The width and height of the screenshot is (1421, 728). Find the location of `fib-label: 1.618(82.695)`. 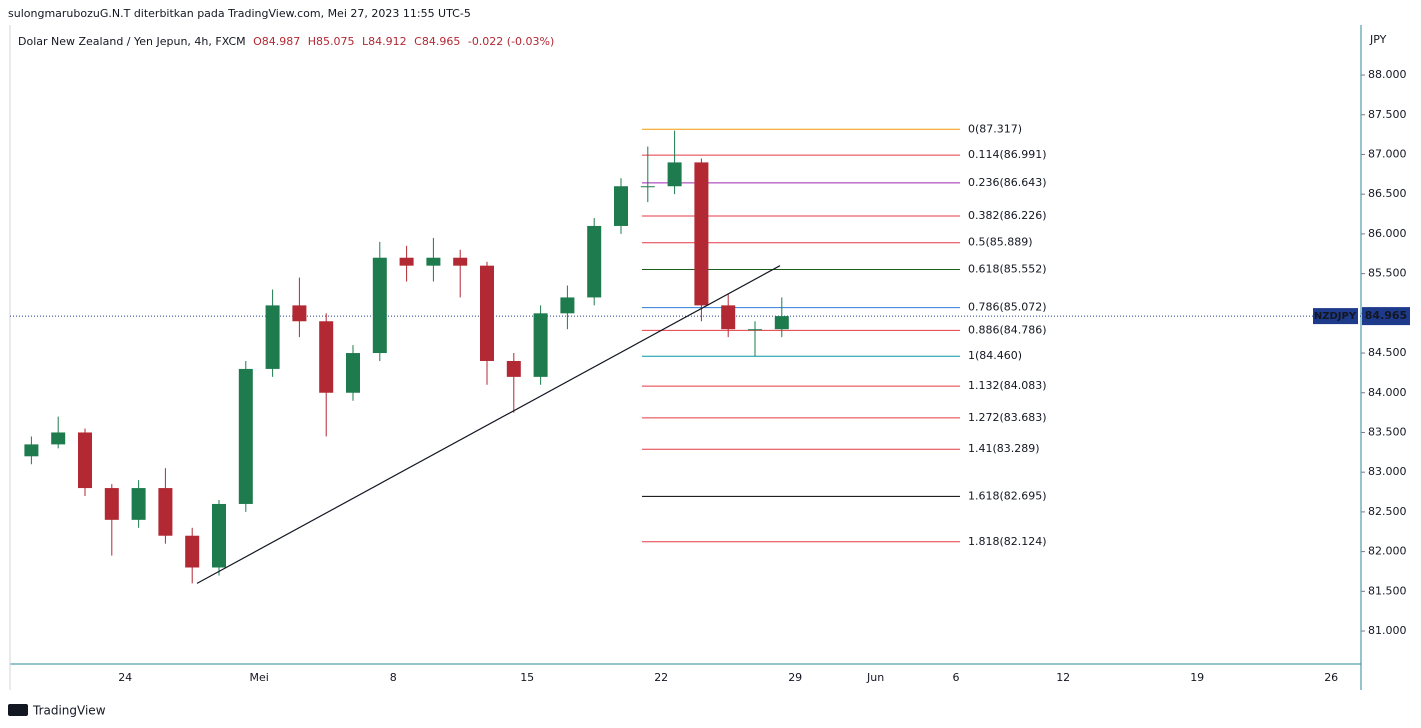

fib-label: 1.618(82.695) is located at coordinates (1007, 495).